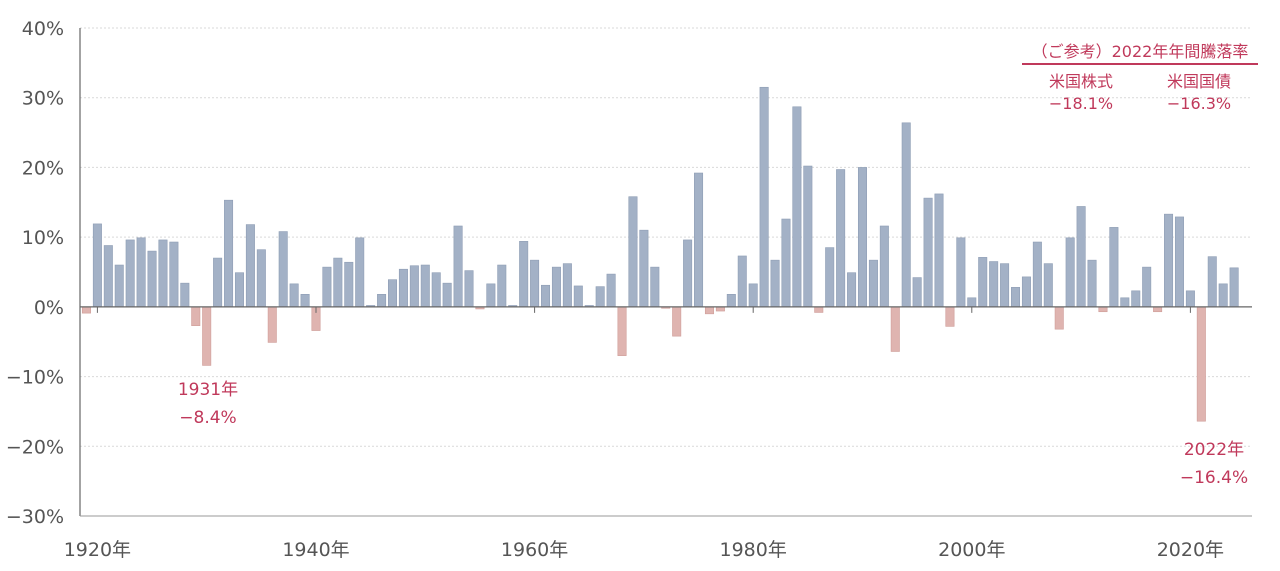  I want to click on bar-2010, so click(1081, 257).